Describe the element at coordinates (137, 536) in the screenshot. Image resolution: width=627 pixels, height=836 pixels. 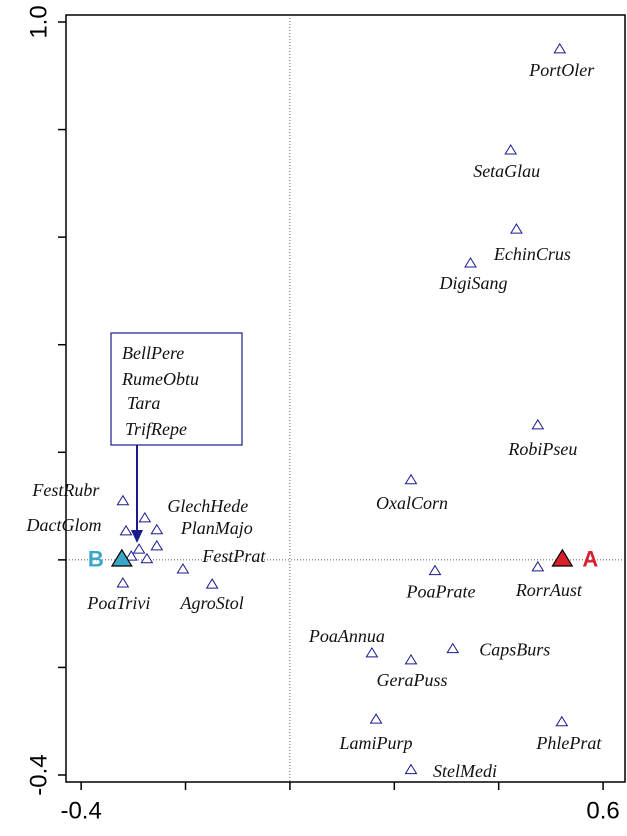
I see `arrow-head` at that location.